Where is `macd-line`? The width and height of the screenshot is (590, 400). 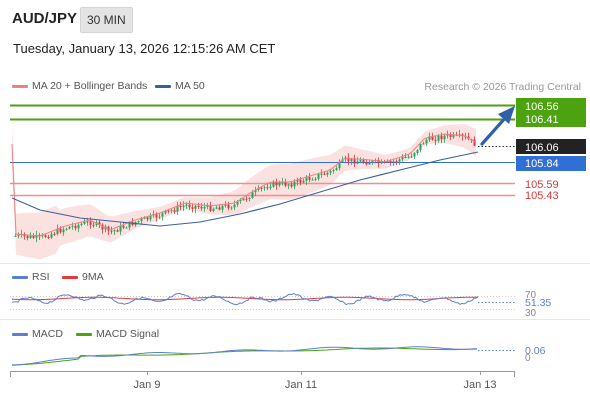
macd-line is located at coordinates (244, 356).